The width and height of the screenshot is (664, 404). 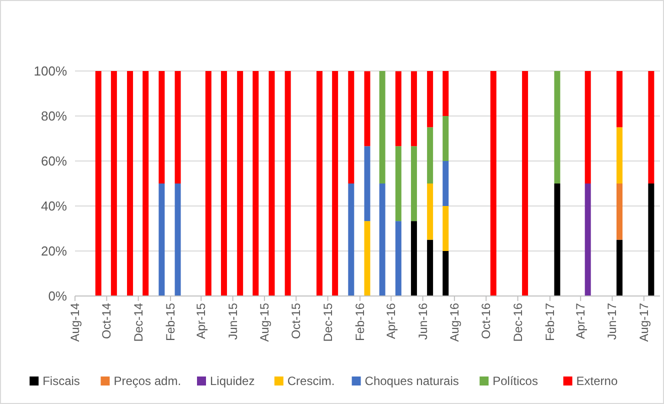 I want to click on y-tick-label: 20%, so click(x=54, y=251).